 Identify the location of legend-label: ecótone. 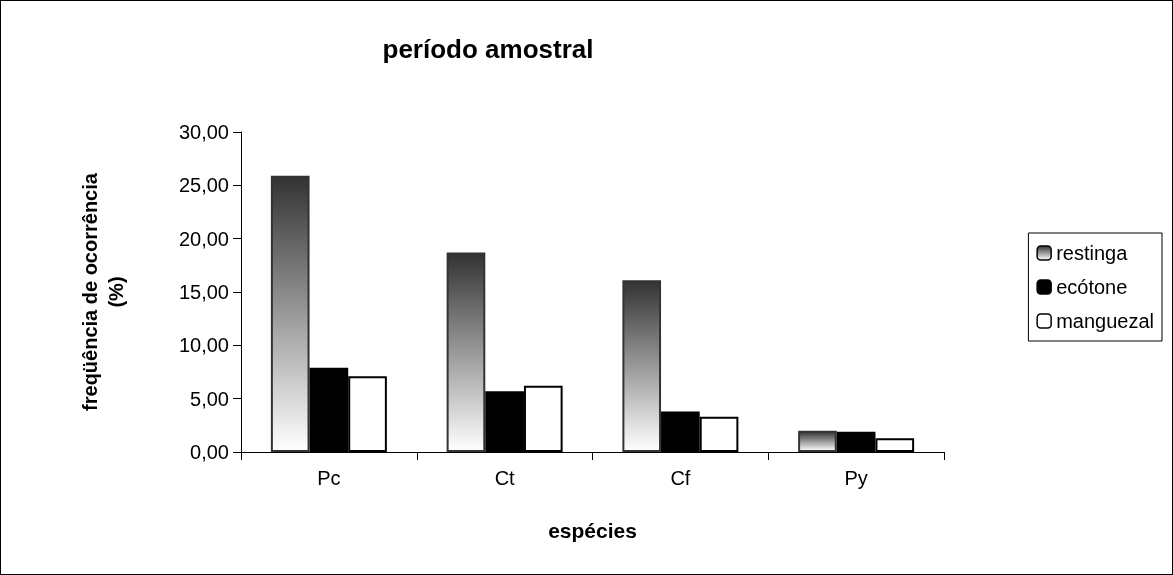
(1092, 287).